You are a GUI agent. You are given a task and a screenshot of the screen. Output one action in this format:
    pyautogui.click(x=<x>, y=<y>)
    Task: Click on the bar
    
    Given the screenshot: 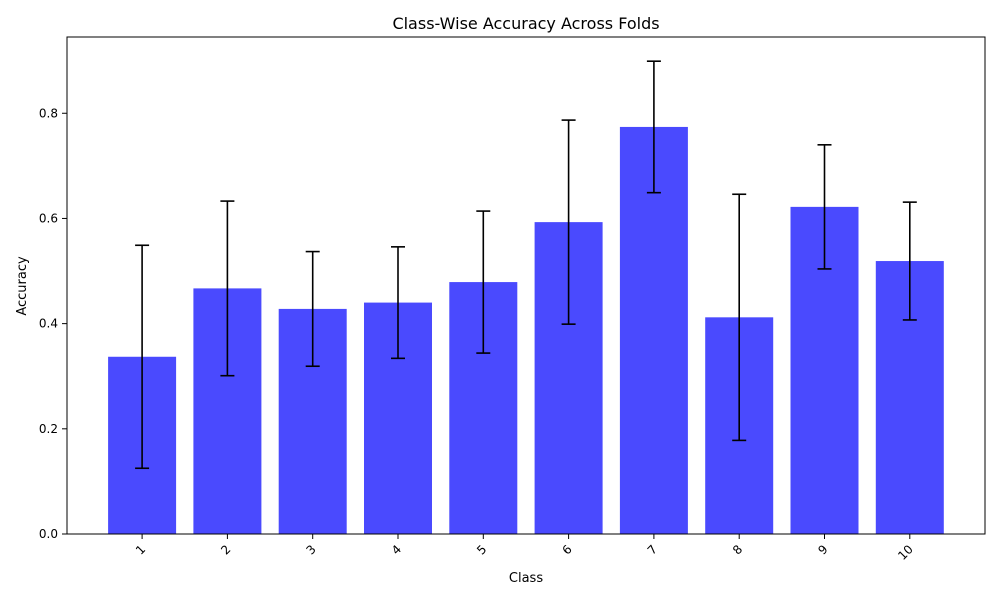 What is the action you would take?
    pyautogui.click(x=653, y=330)
    